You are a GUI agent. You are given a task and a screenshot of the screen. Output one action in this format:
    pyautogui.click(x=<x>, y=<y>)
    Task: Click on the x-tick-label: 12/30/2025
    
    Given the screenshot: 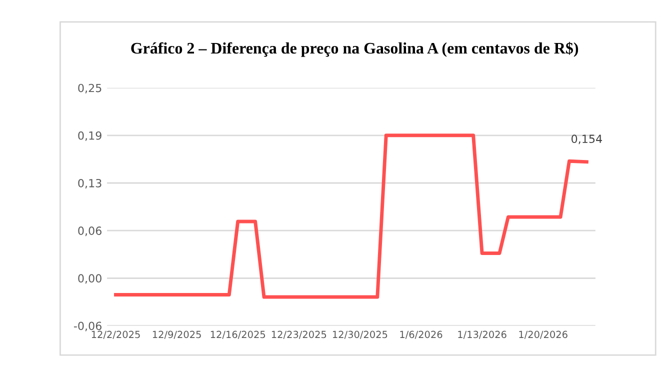 What is the action you would take?
    pyautogui.click(x=360, y=334)
    